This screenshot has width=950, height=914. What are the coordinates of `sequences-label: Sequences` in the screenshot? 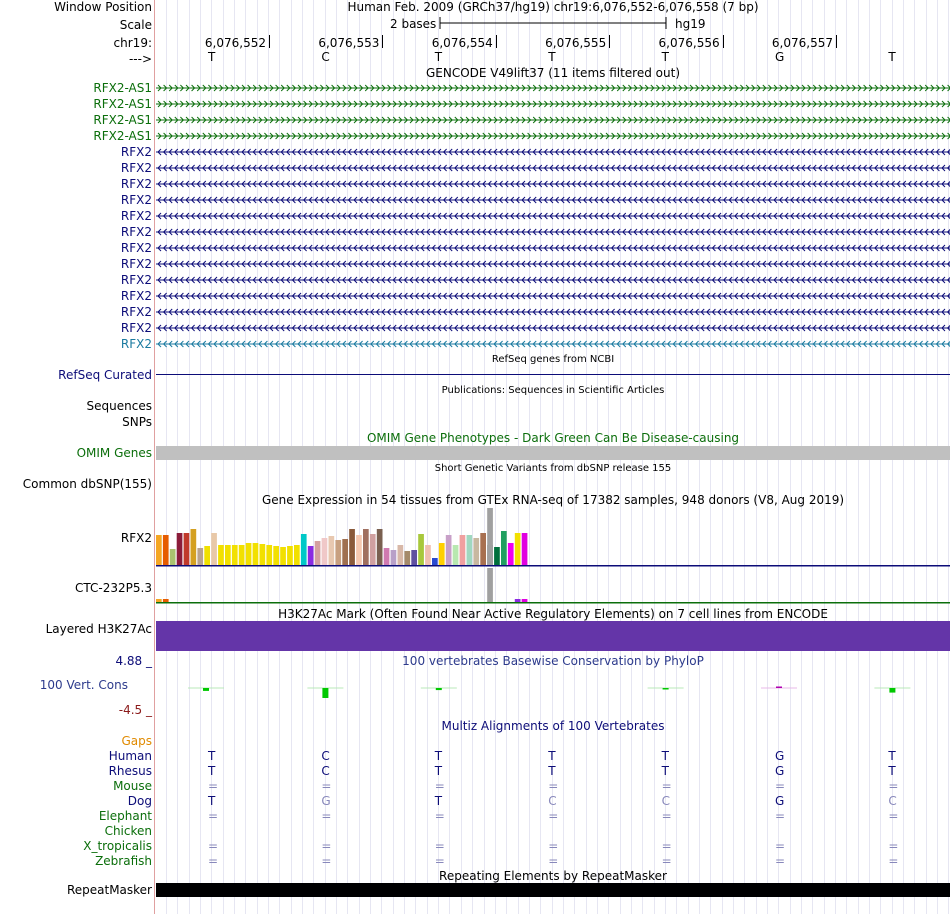 It's located at (119, 406).